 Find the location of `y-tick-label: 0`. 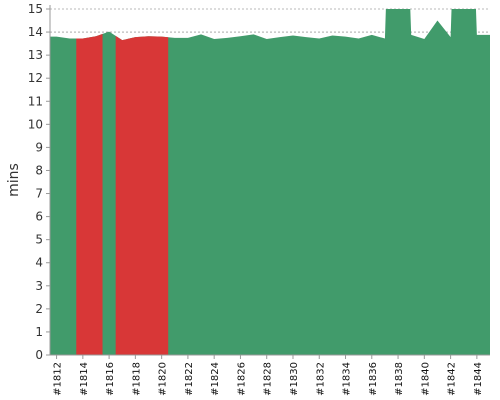

y-tick-label: 0 is located at coordinates (39, 355).